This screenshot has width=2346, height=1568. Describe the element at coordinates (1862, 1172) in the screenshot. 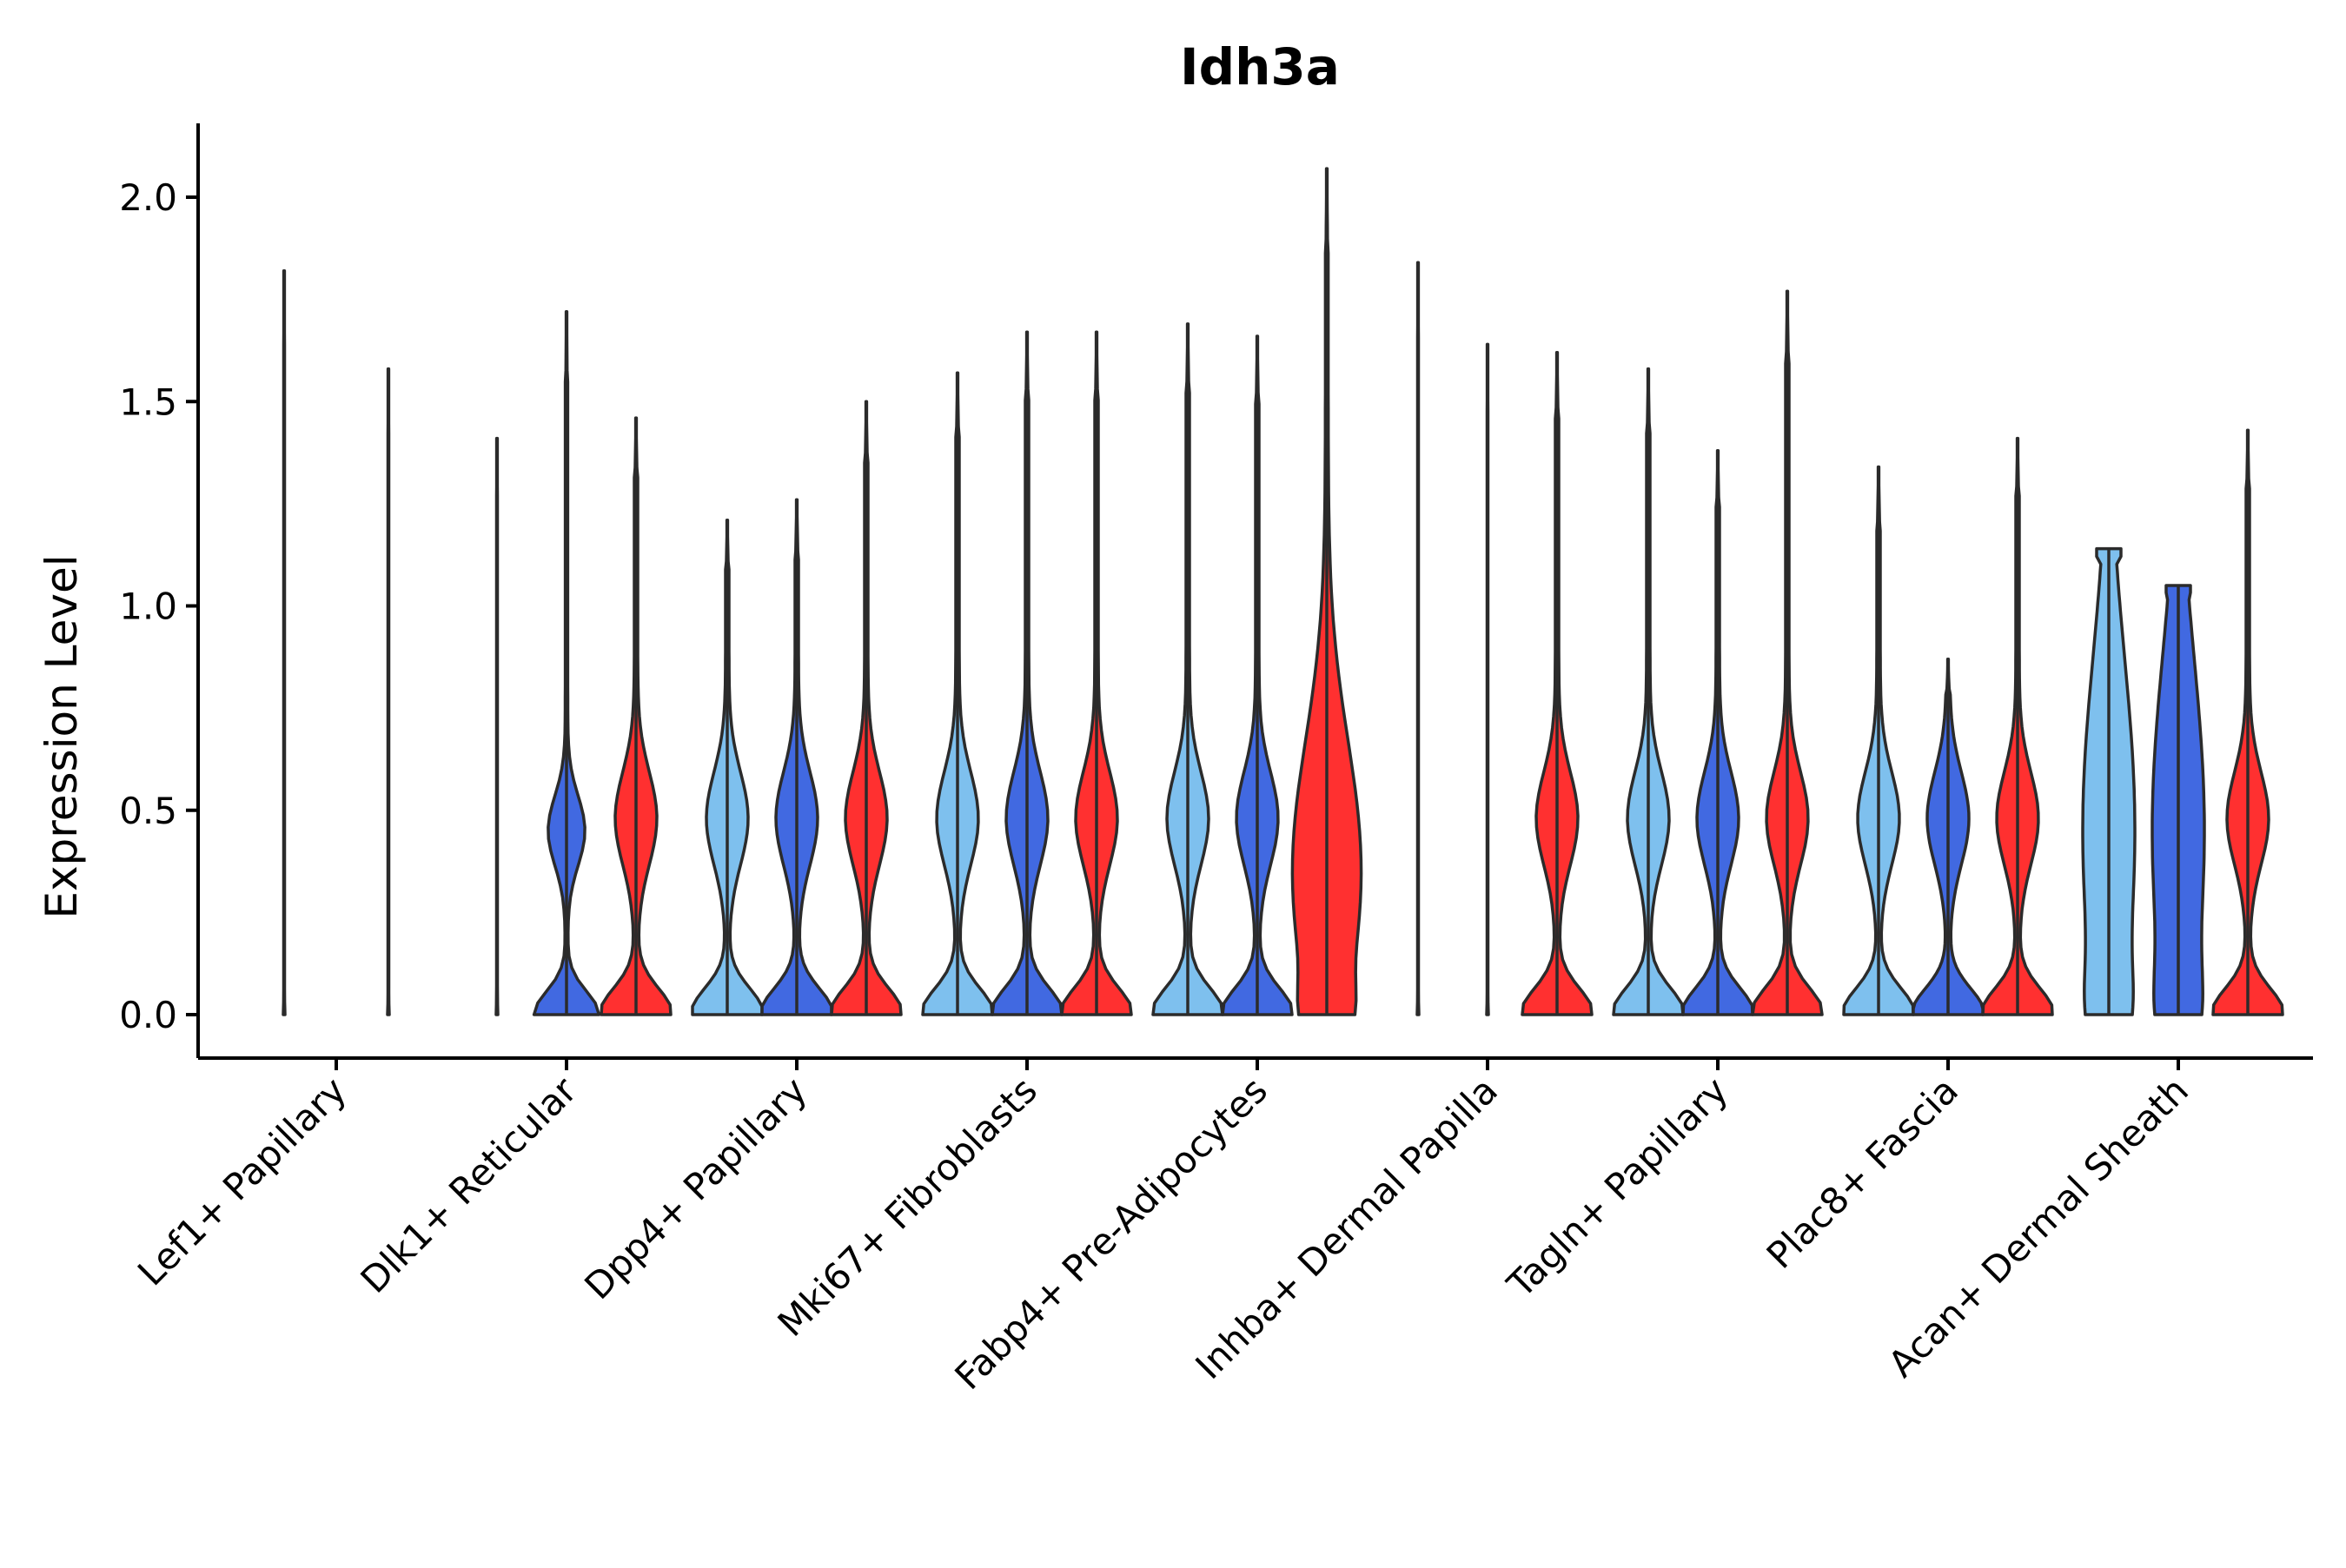

I see `x-tick-label: Plac8+ Fascia` at that location.